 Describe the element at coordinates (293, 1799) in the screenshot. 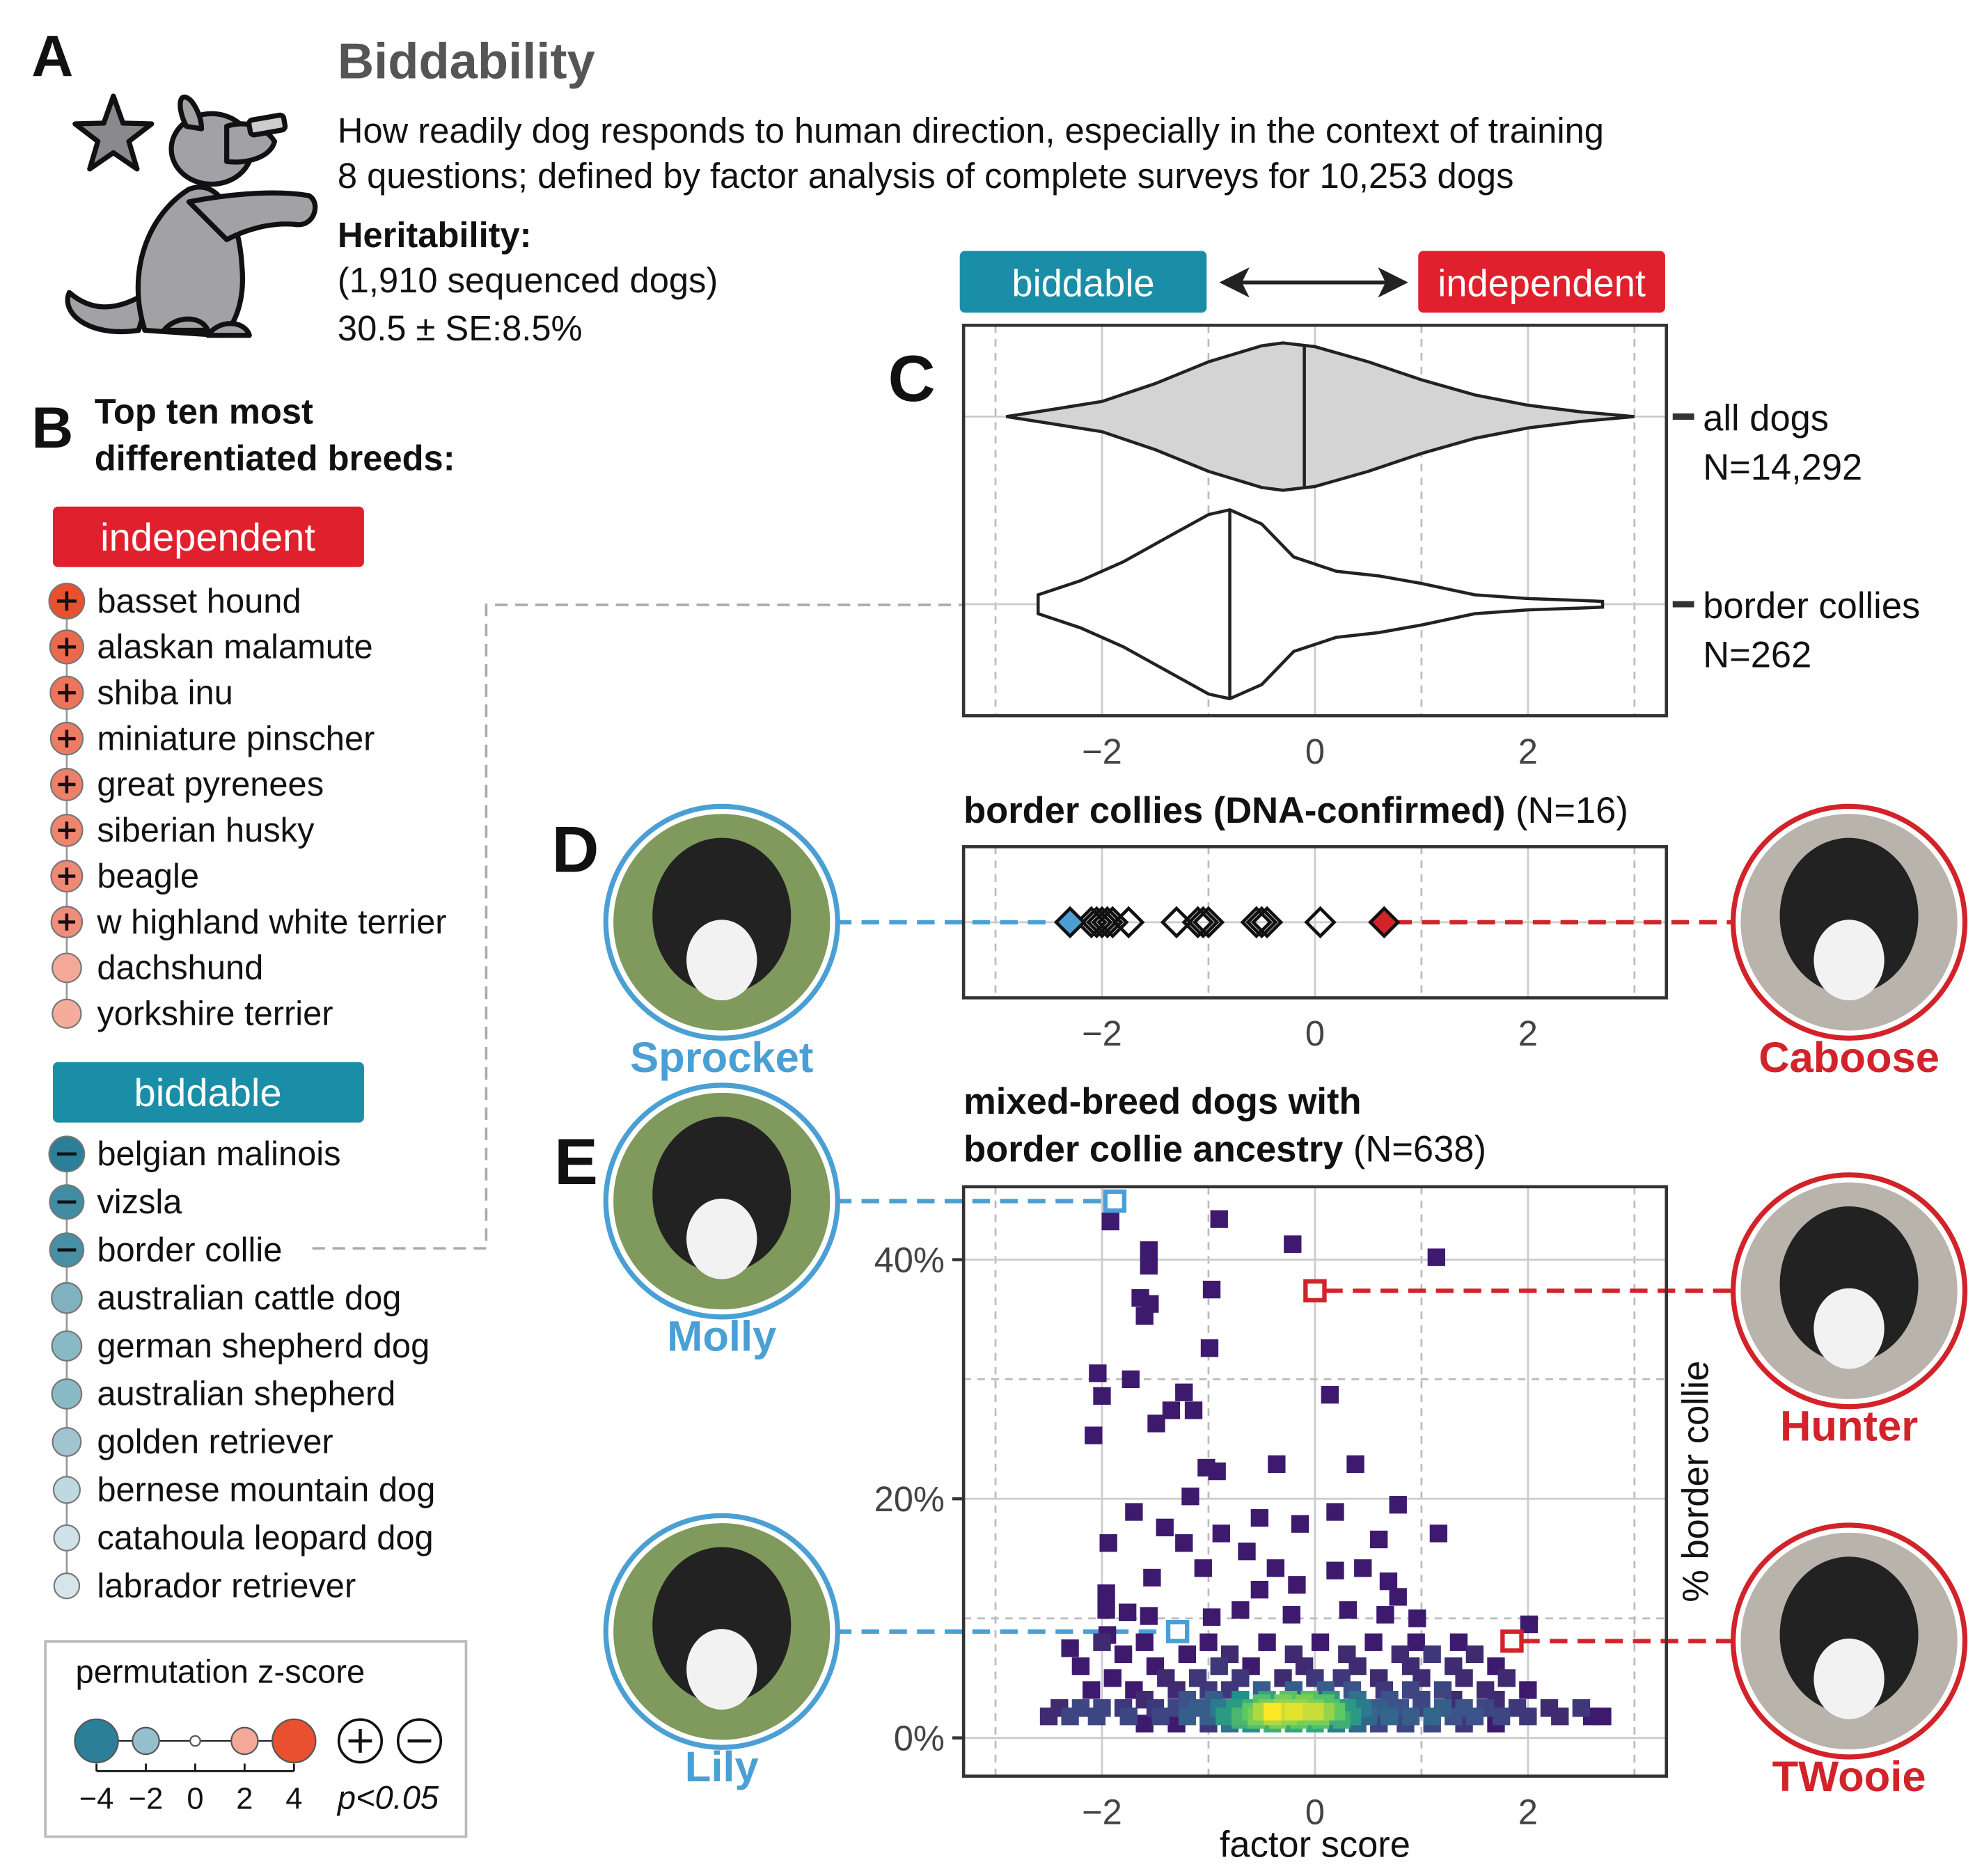

I see `legend-tick-label: 4` at that location.